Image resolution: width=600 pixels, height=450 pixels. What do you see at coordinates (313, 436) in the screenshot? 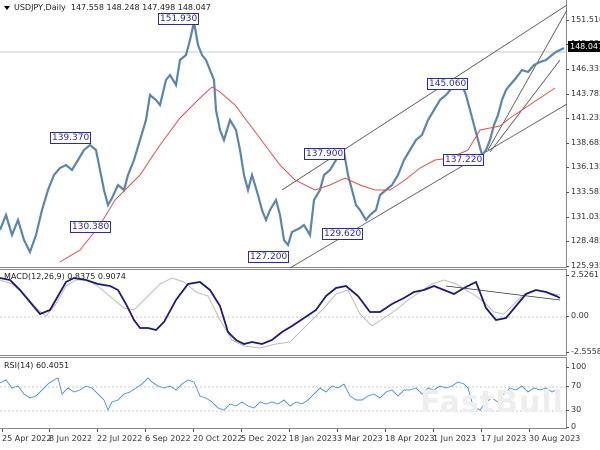
I see `time-axis-label: 18 Jan 2023` at bounding box center [313, 436].